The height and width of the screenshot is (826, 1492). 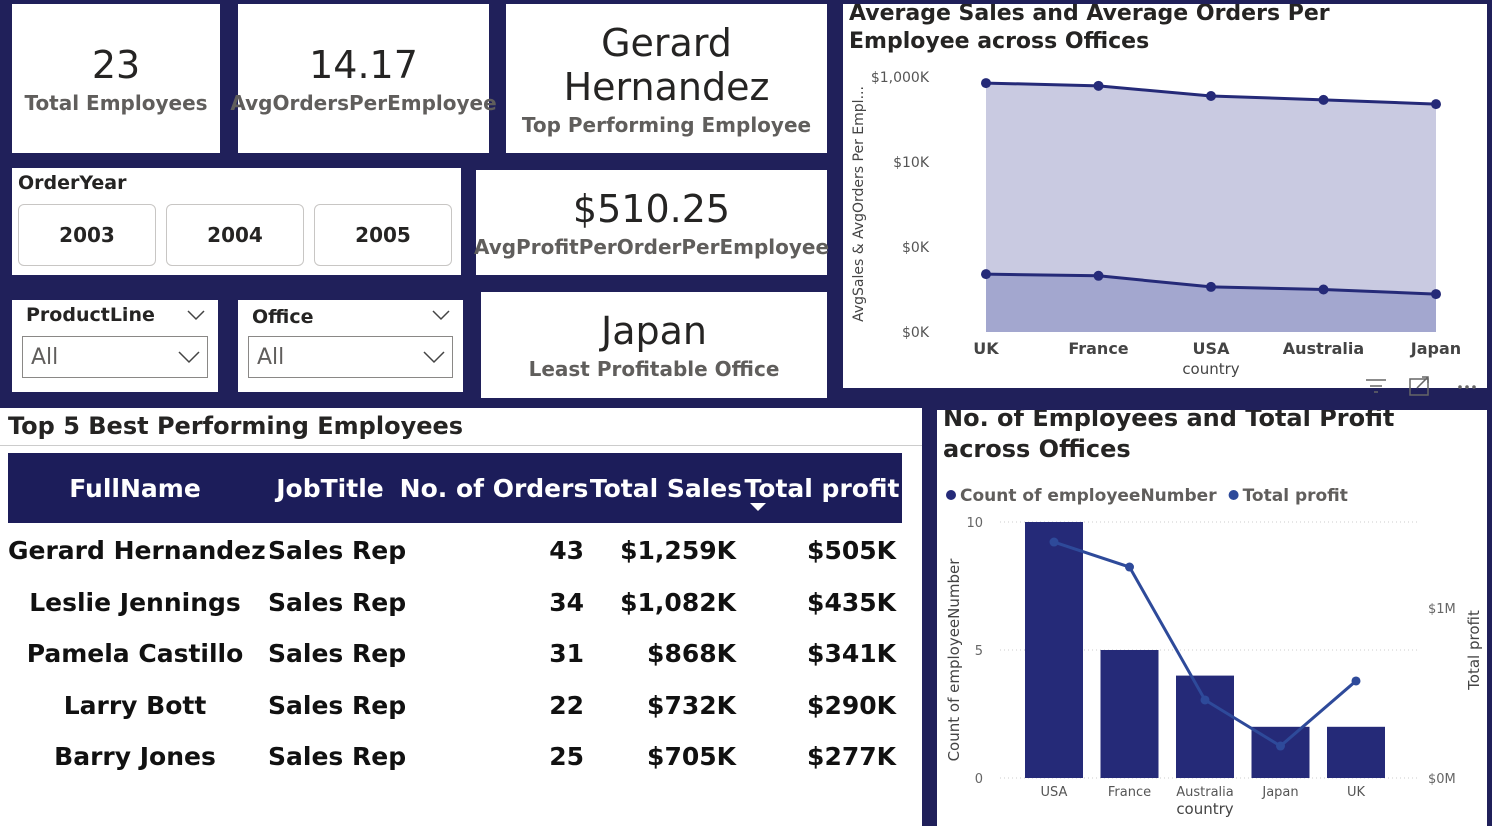 I want to click on legend-marker, so click(x=951, y=495).